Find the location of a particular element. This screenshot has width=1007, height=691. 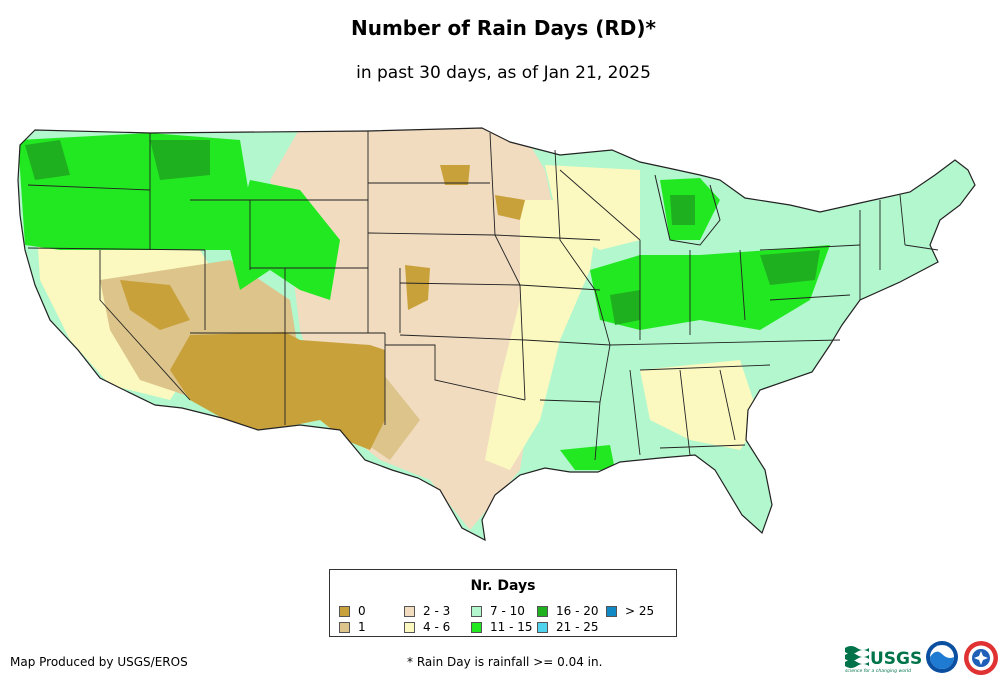

zone-4-6-southeast is located at coordinates (700, 405).